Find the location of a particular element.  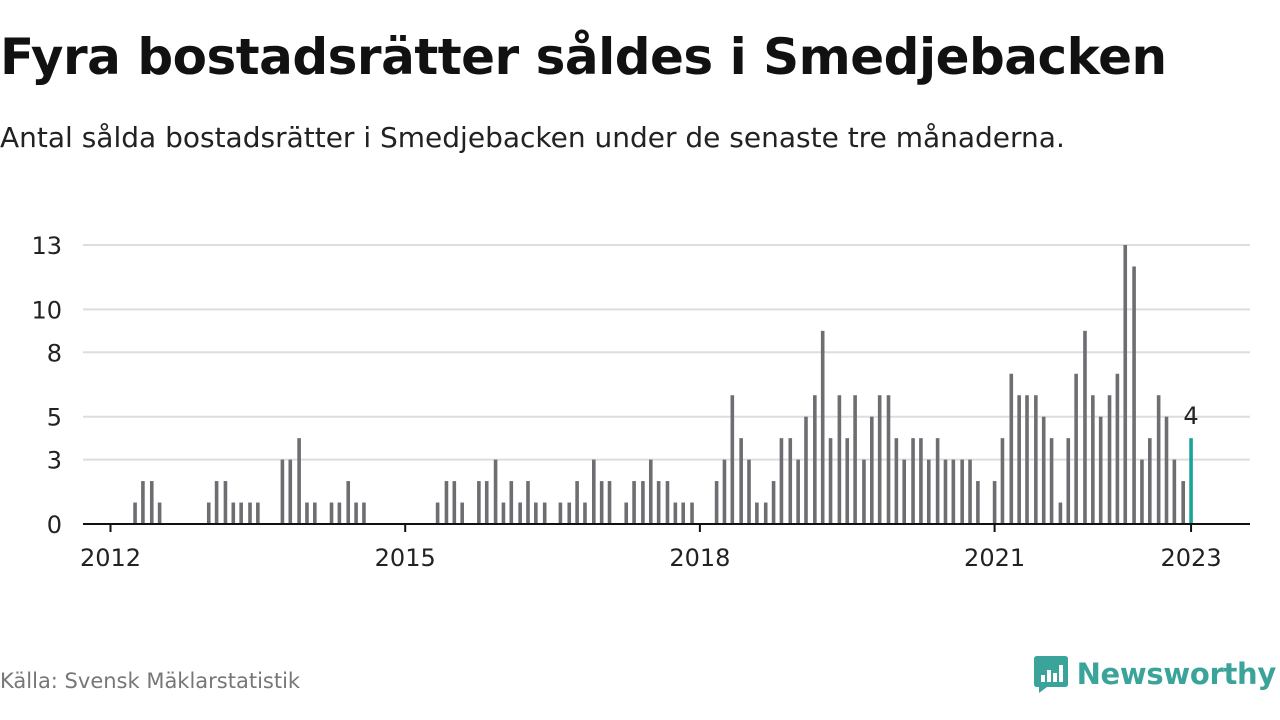

y-tick-label: 10 is located at coordinates (46, 310).